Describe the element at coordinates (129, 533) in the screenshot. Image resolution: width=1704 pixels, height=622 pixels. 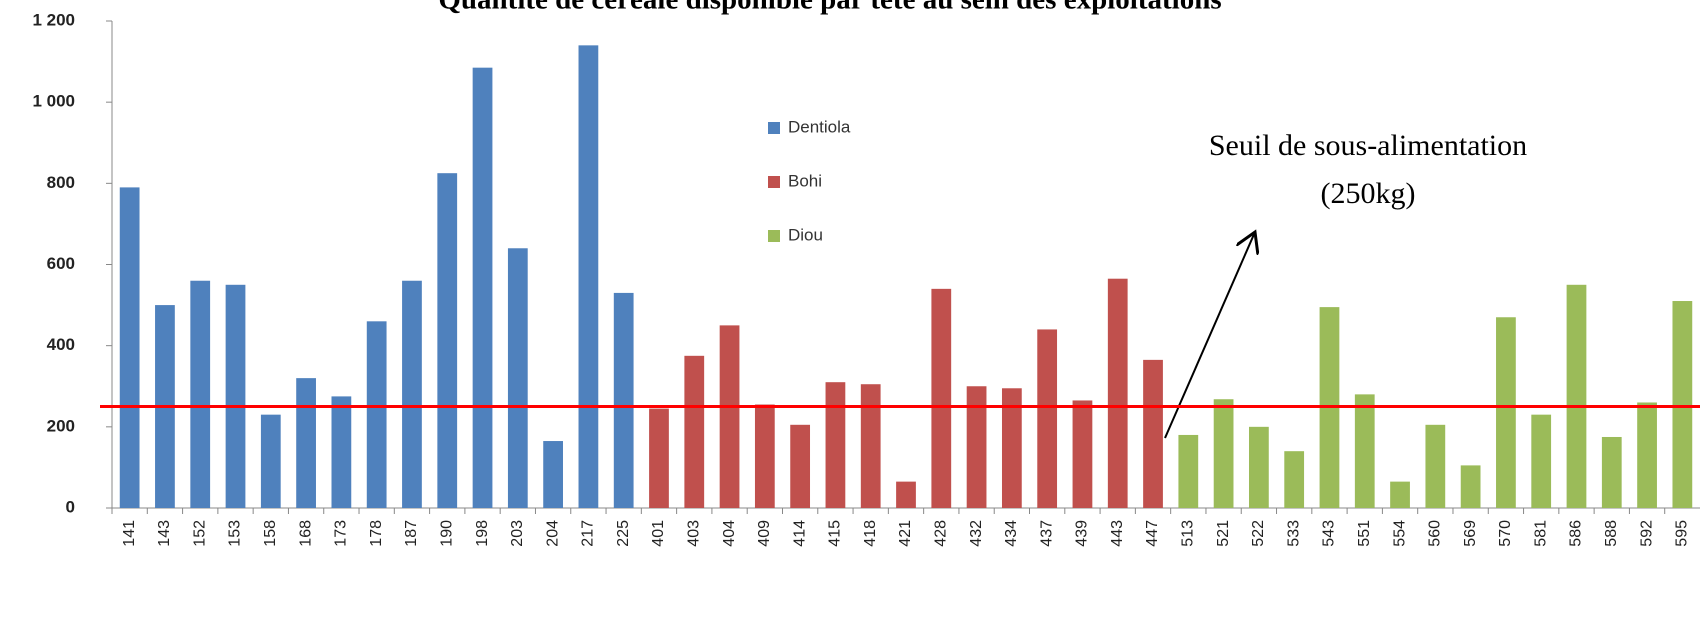
I see `x-tick-label: 141` at that location.